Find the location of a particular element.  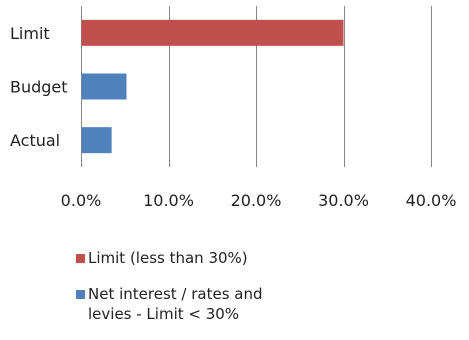

bar-limit is located at coordinates (212, 32).